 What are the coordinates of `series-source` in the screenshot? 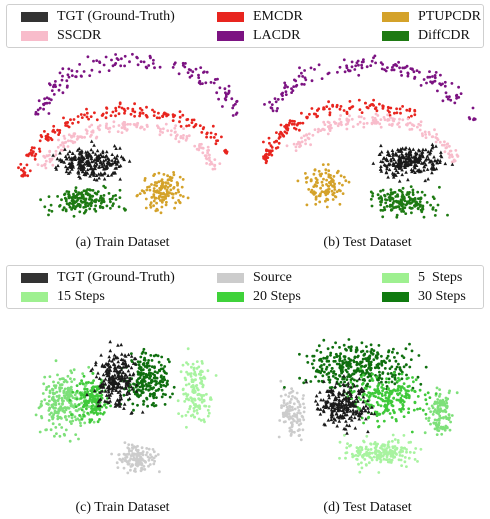 It's located at (291, 410).